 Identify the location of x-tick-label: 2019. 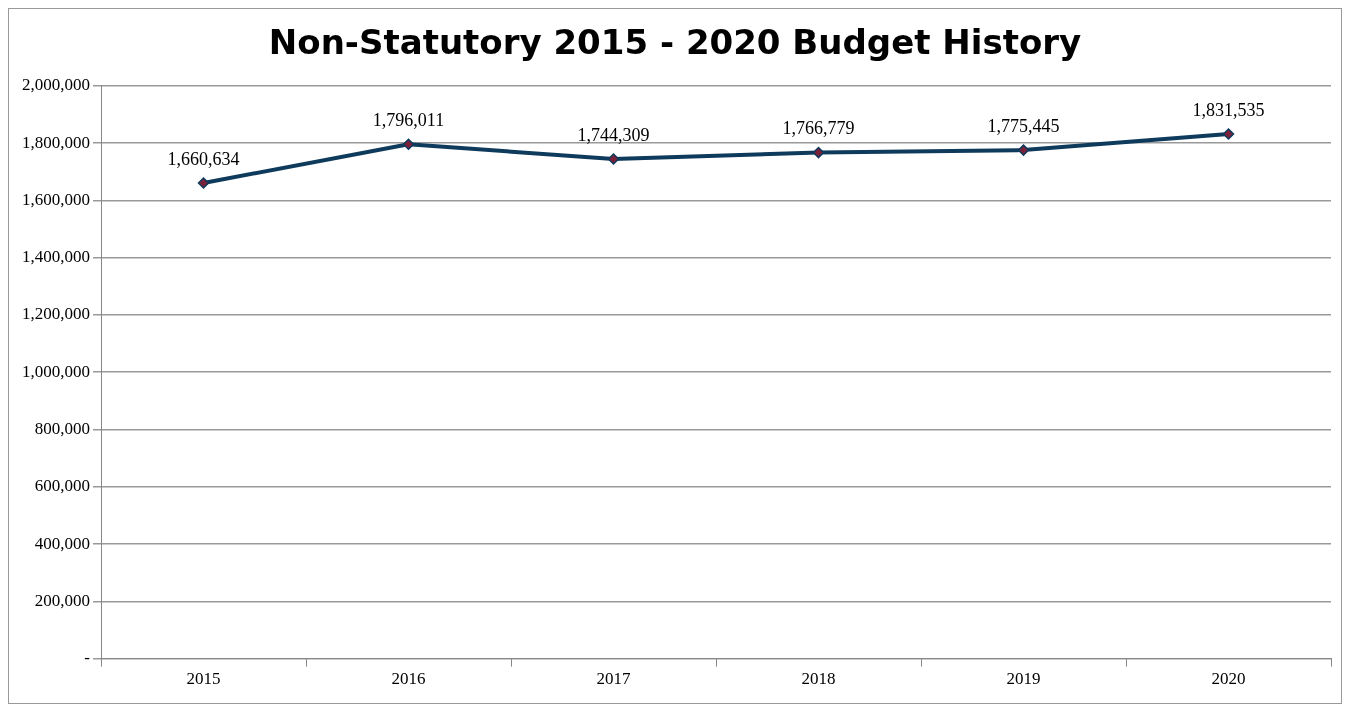
(1023, 679).